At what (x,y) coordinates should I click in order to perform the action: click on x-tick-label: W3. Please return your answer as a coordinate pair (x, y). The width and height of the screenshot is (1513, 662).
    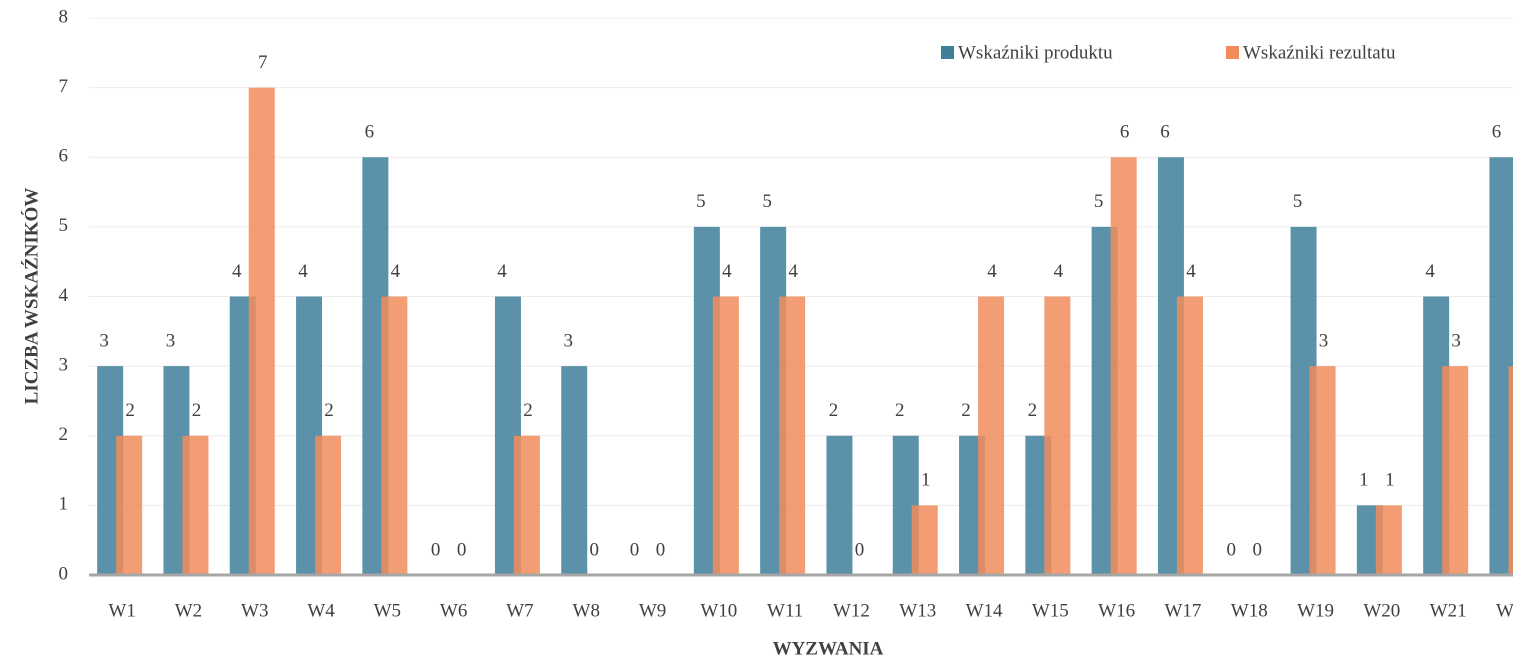
    Looking at the image, I should click on (254, 610).